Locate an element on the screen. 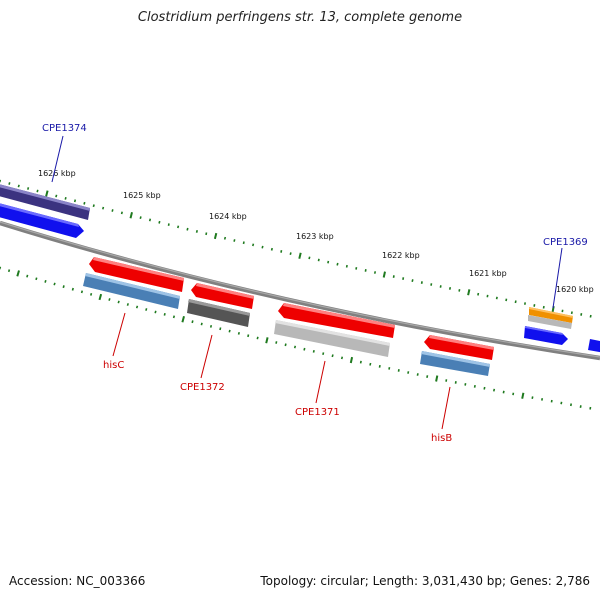 This screenshot has width=600, height=600. label-hisc: hisC is located at coordinates (113, 365).